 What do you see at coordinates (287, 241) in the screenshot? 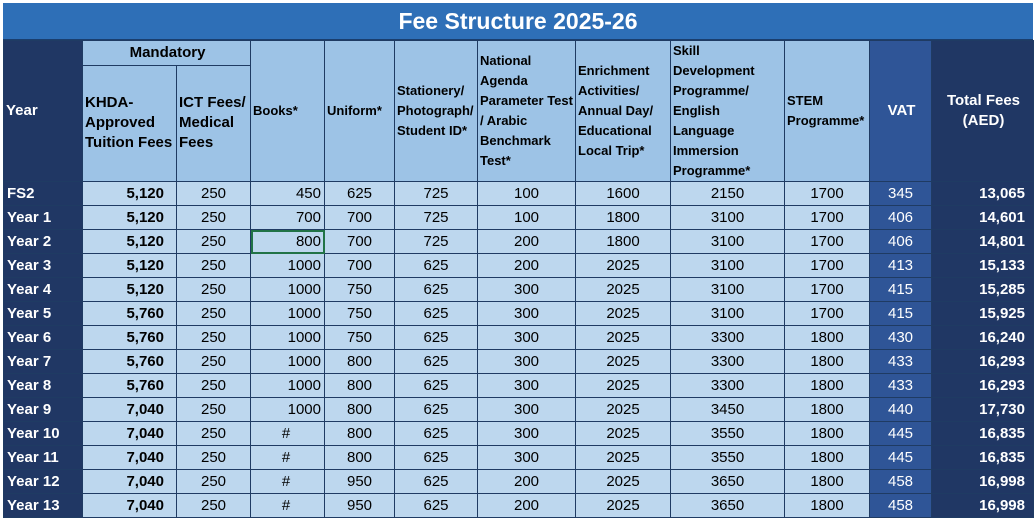
I see `cell-books: 800` at bounding box center [287, 241].